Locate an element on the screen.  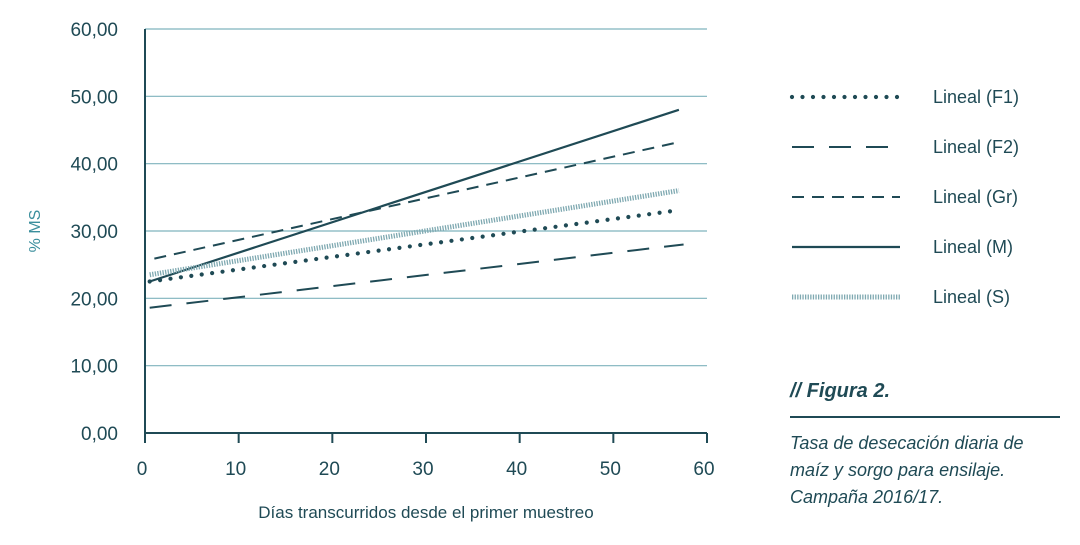
caption-divider is located at coordinates (925, 417).